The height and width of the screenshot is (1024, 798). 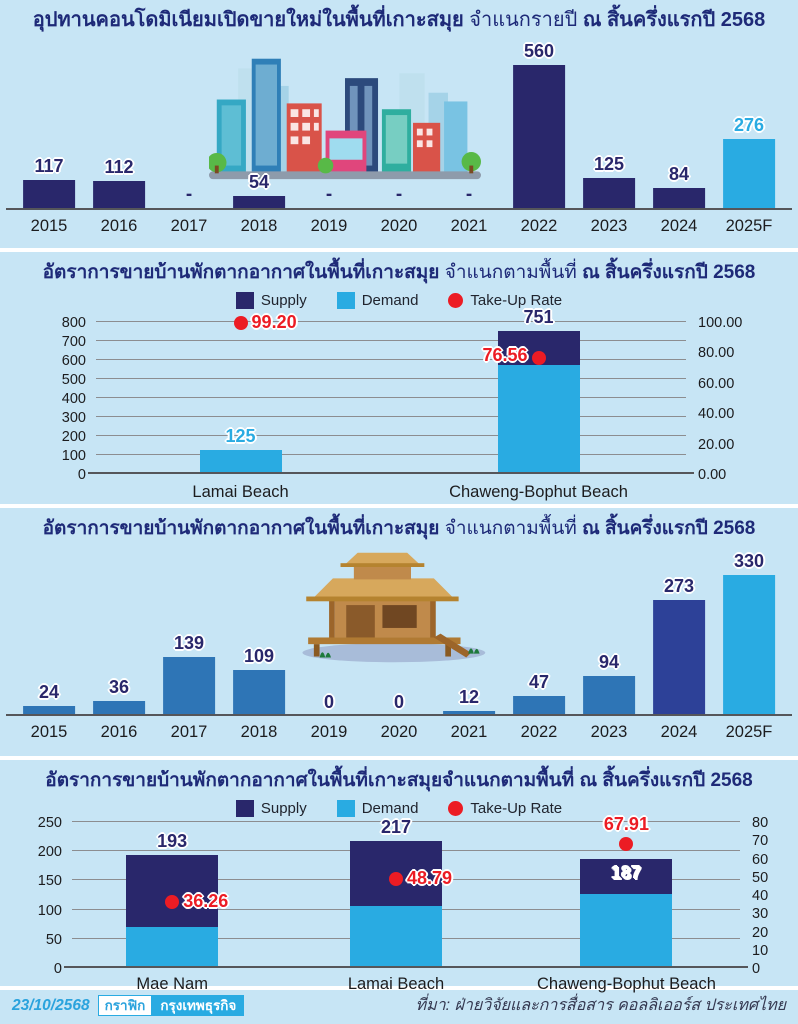 What do you see at coordinates (760, 896) in the screenshot?
I see `right-axis-tick-label: 40` at bounding box center [760, 896].